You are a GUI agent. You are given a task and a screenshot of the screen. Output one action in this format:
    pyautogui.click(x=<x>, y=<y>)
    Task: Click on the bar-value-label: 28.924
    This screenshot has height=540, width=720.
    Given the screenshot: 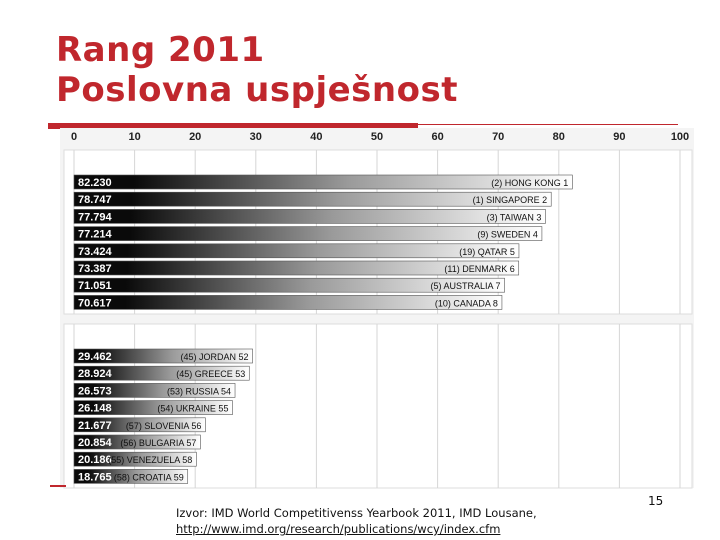 What is the action you would take?
    pyautogui.click(x=95, y=374)
    